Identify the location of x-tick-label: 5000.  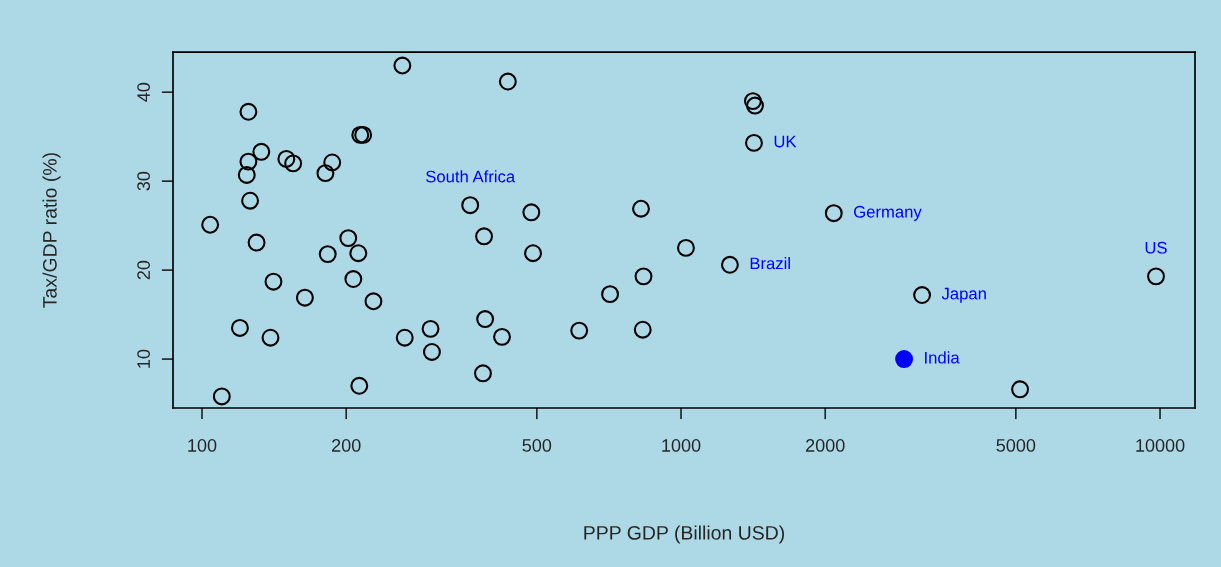
(1016, 445).